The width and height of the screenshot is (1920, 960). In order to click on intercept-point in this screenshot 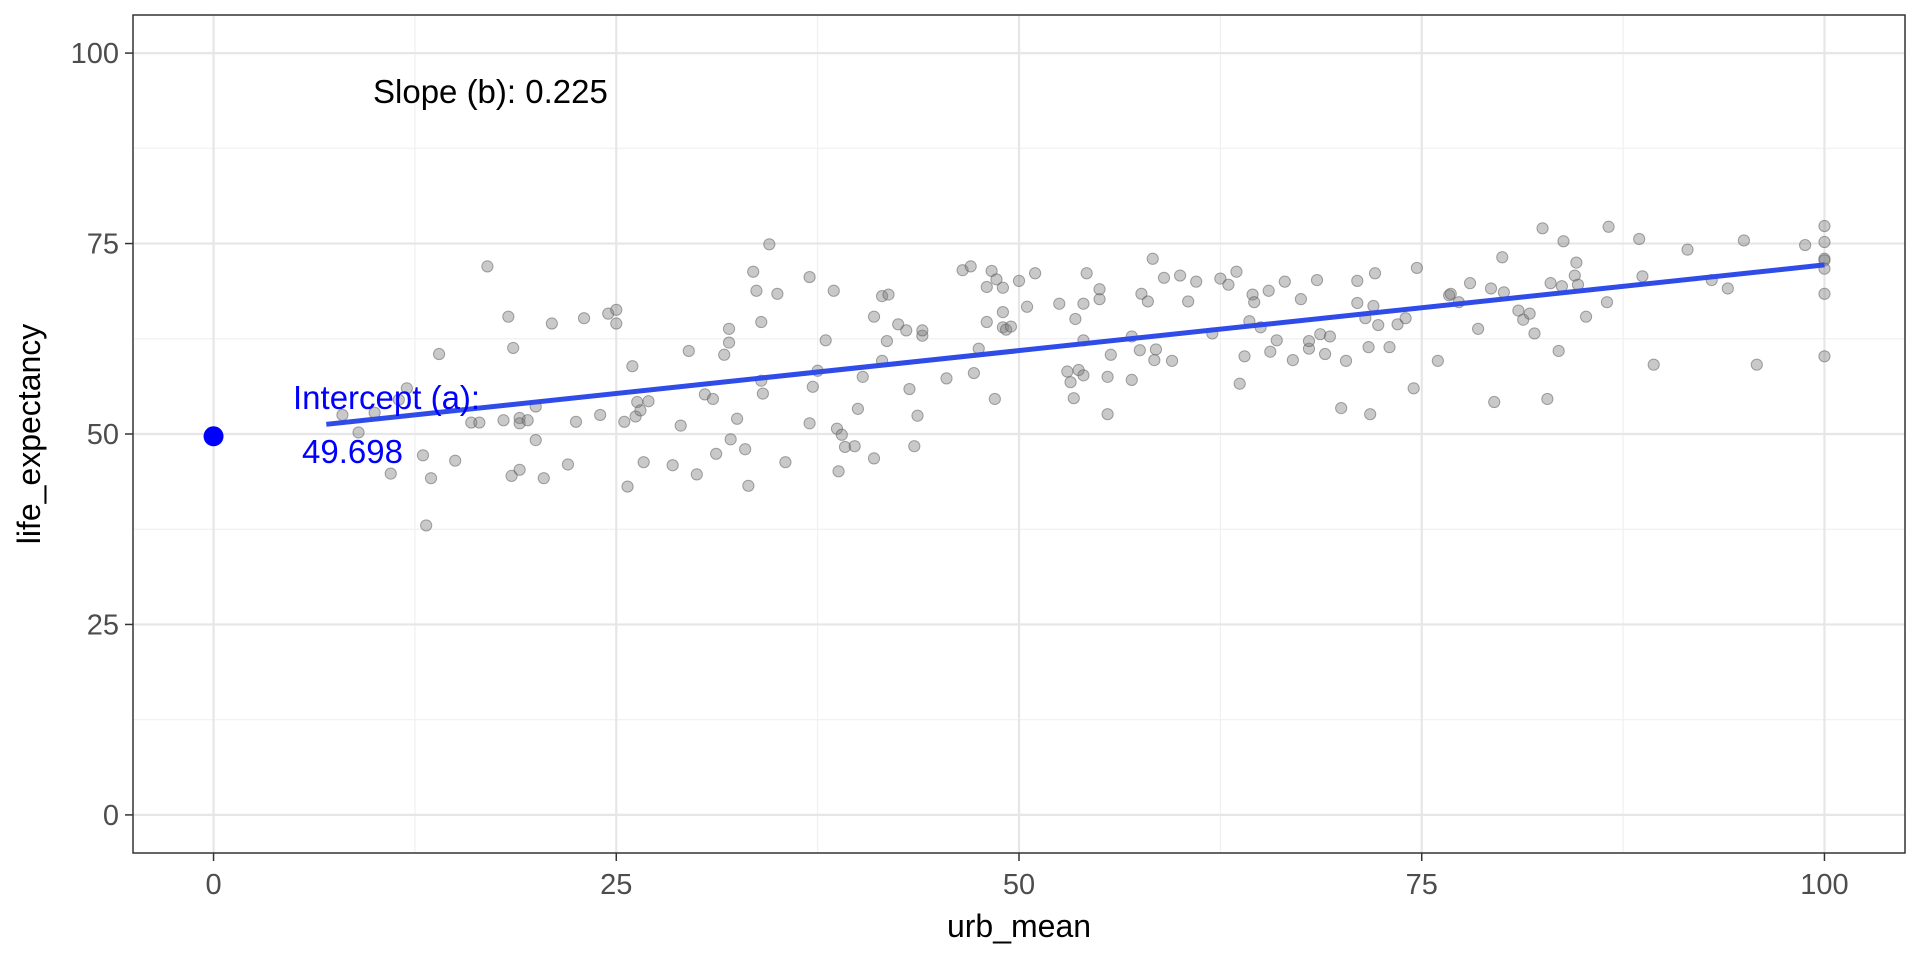, I will do `click(213, 436)`.